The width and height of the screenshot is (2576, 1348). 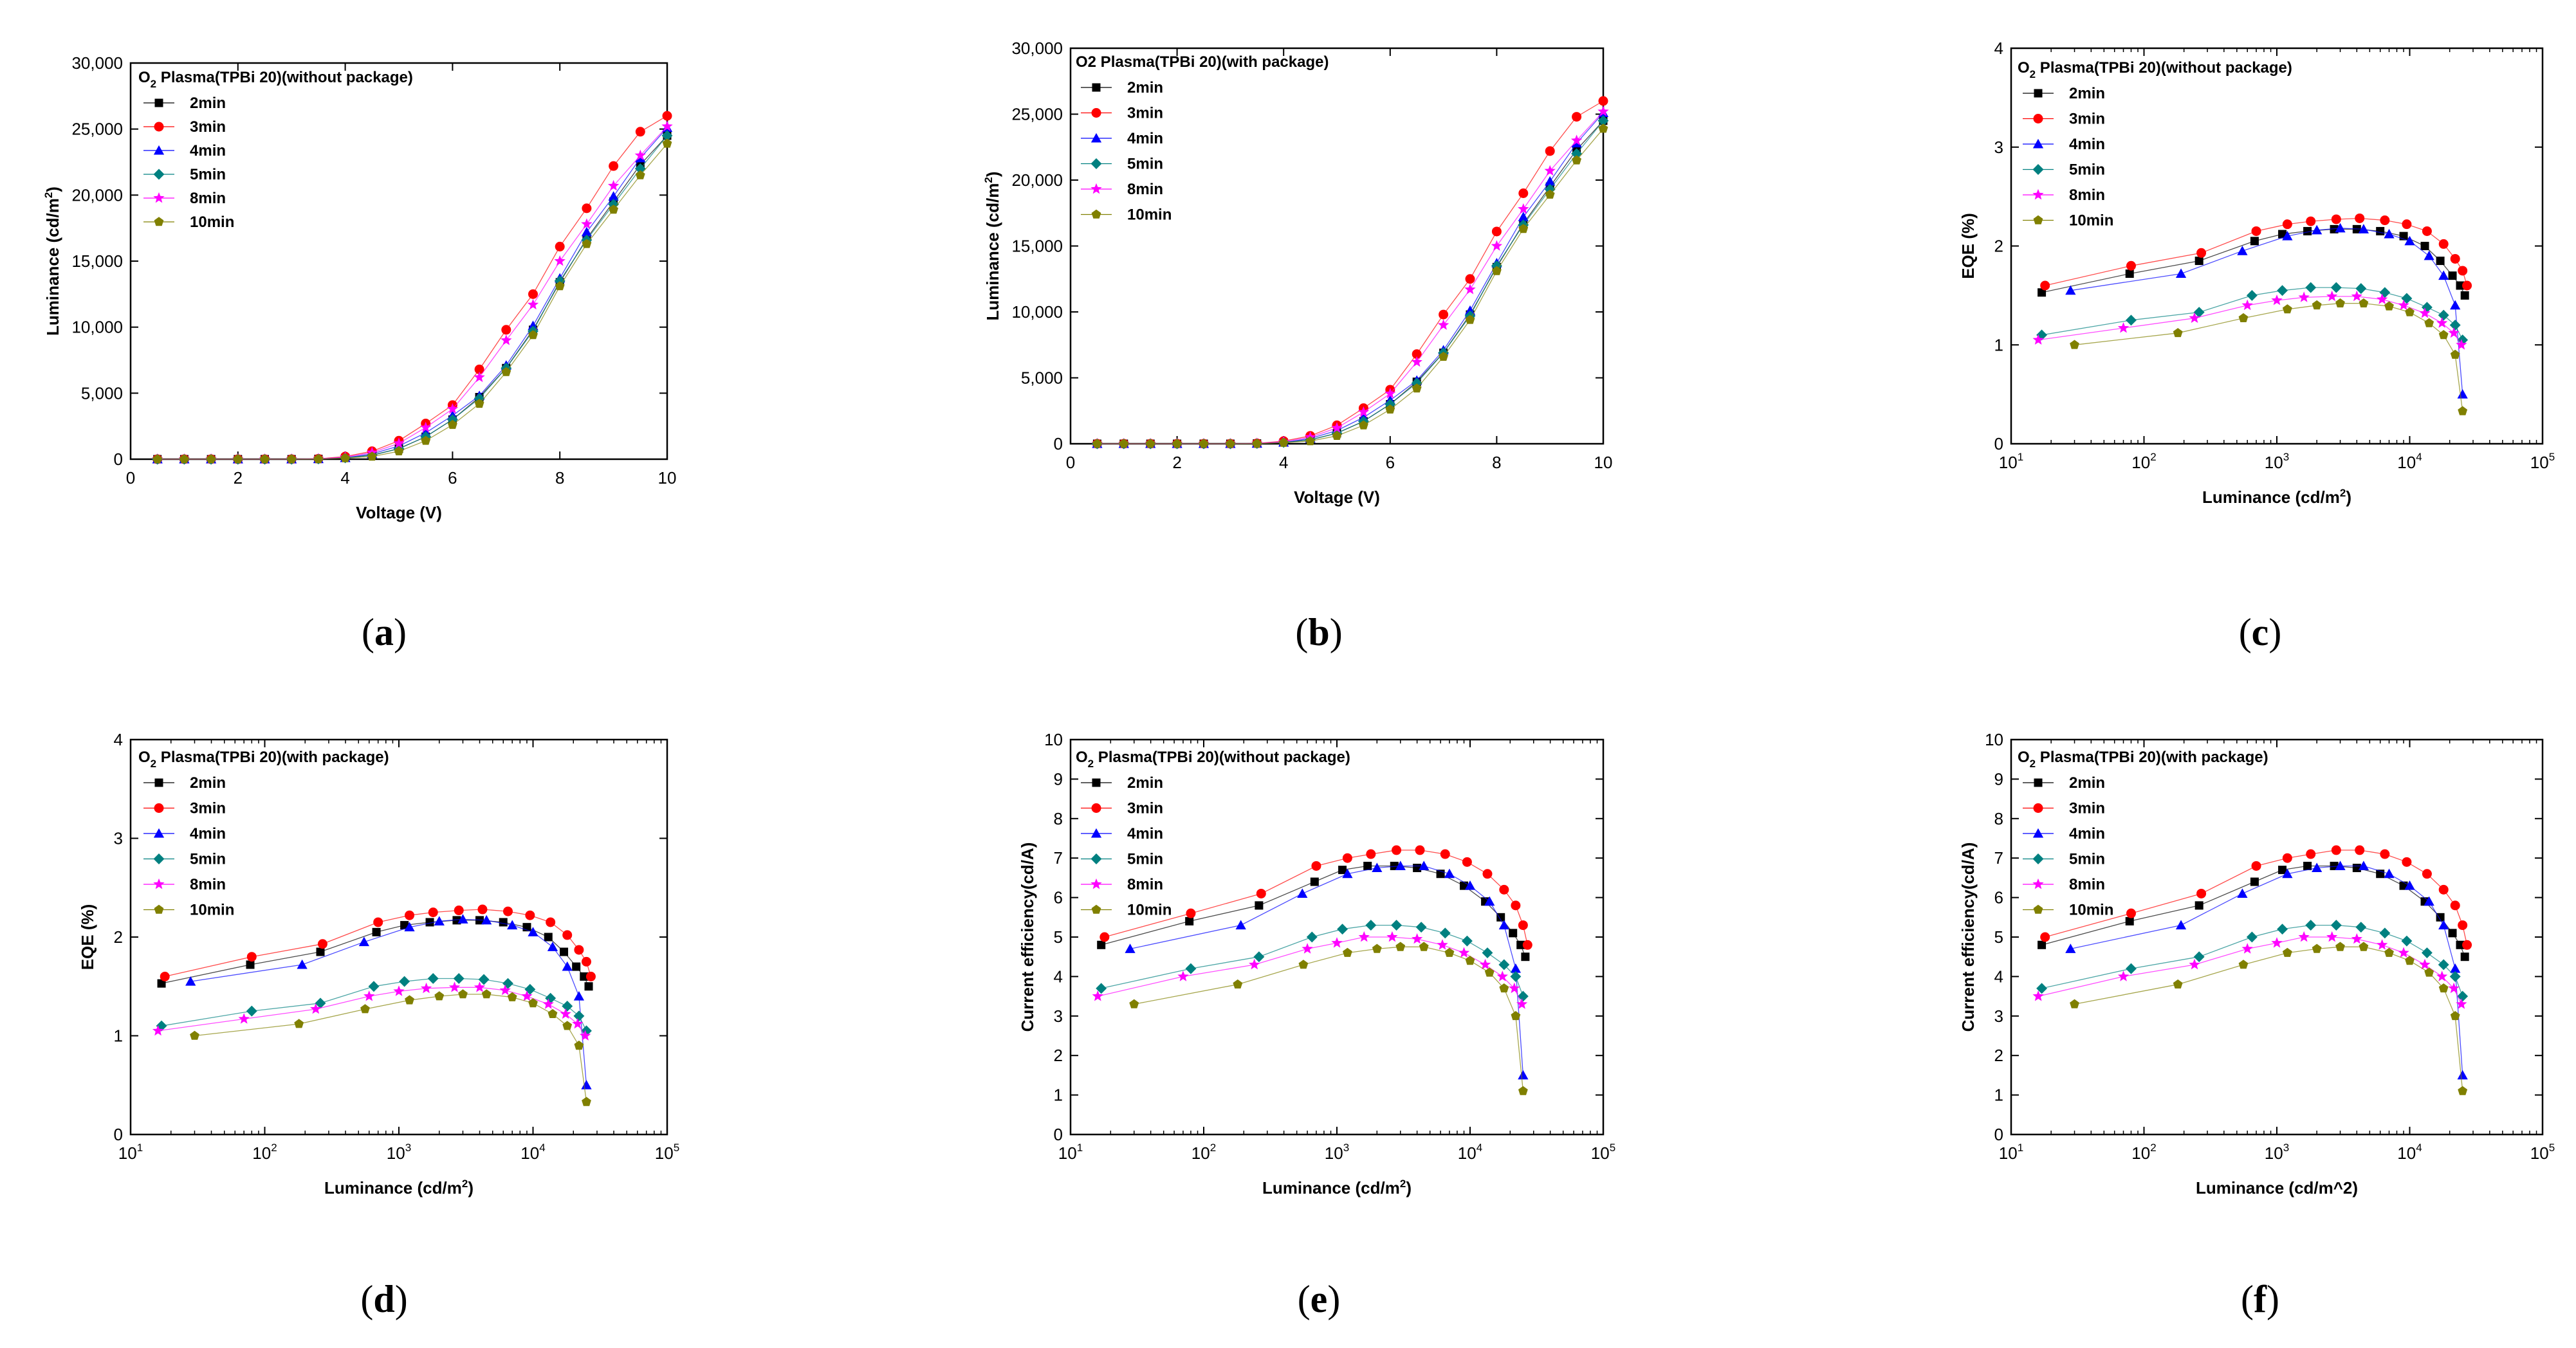 I want to click on legend-label-5min: 5min, so click(x=208, y=859).